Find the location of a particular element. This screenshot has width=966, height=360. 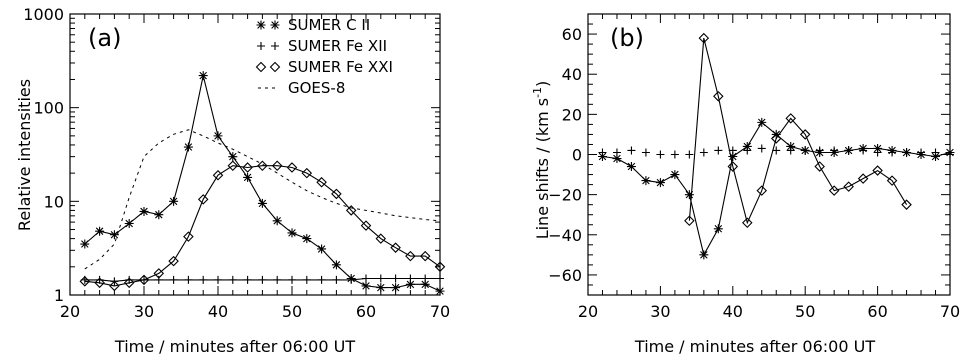

panel-a-y-tick-label: 1000 is located at coordinates (43, 14).